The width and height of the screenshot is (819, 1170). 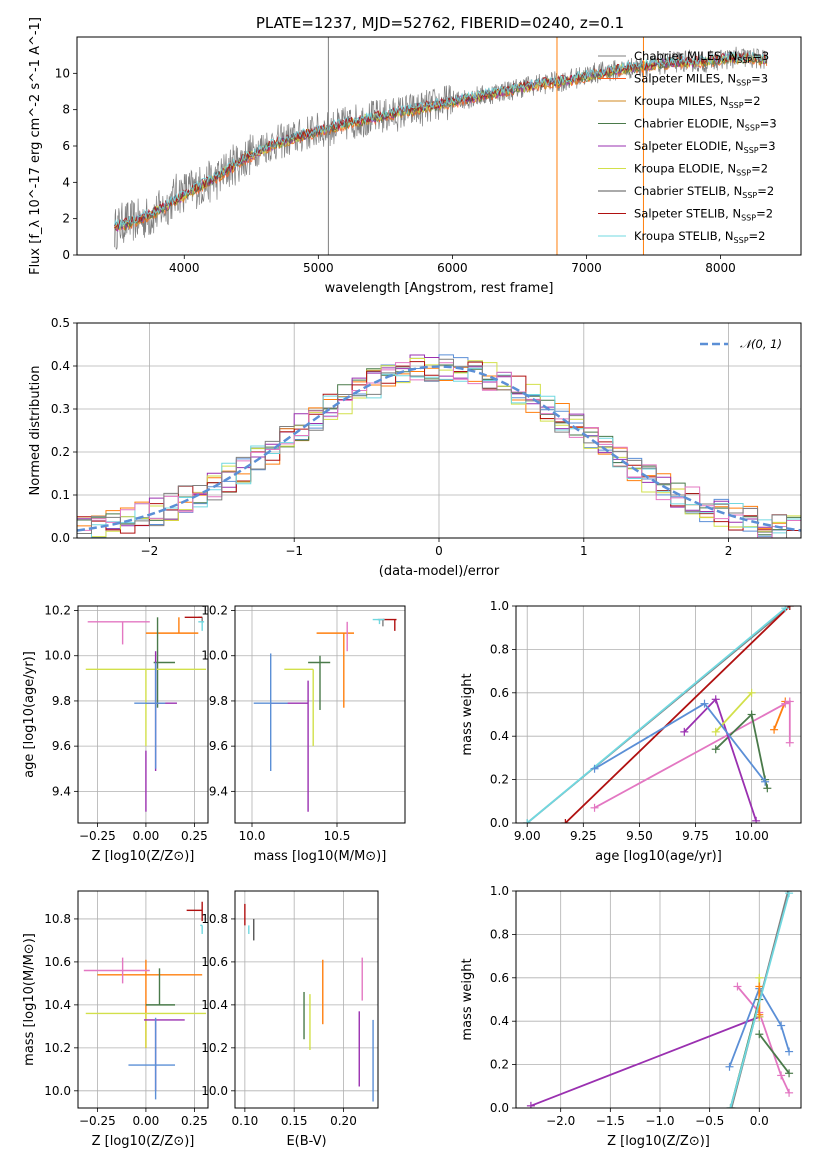 What do you see at coordinates (527, 836) in the screenshot?
I see `x-tick-label: 9.00` at bounding box center [527, 836].